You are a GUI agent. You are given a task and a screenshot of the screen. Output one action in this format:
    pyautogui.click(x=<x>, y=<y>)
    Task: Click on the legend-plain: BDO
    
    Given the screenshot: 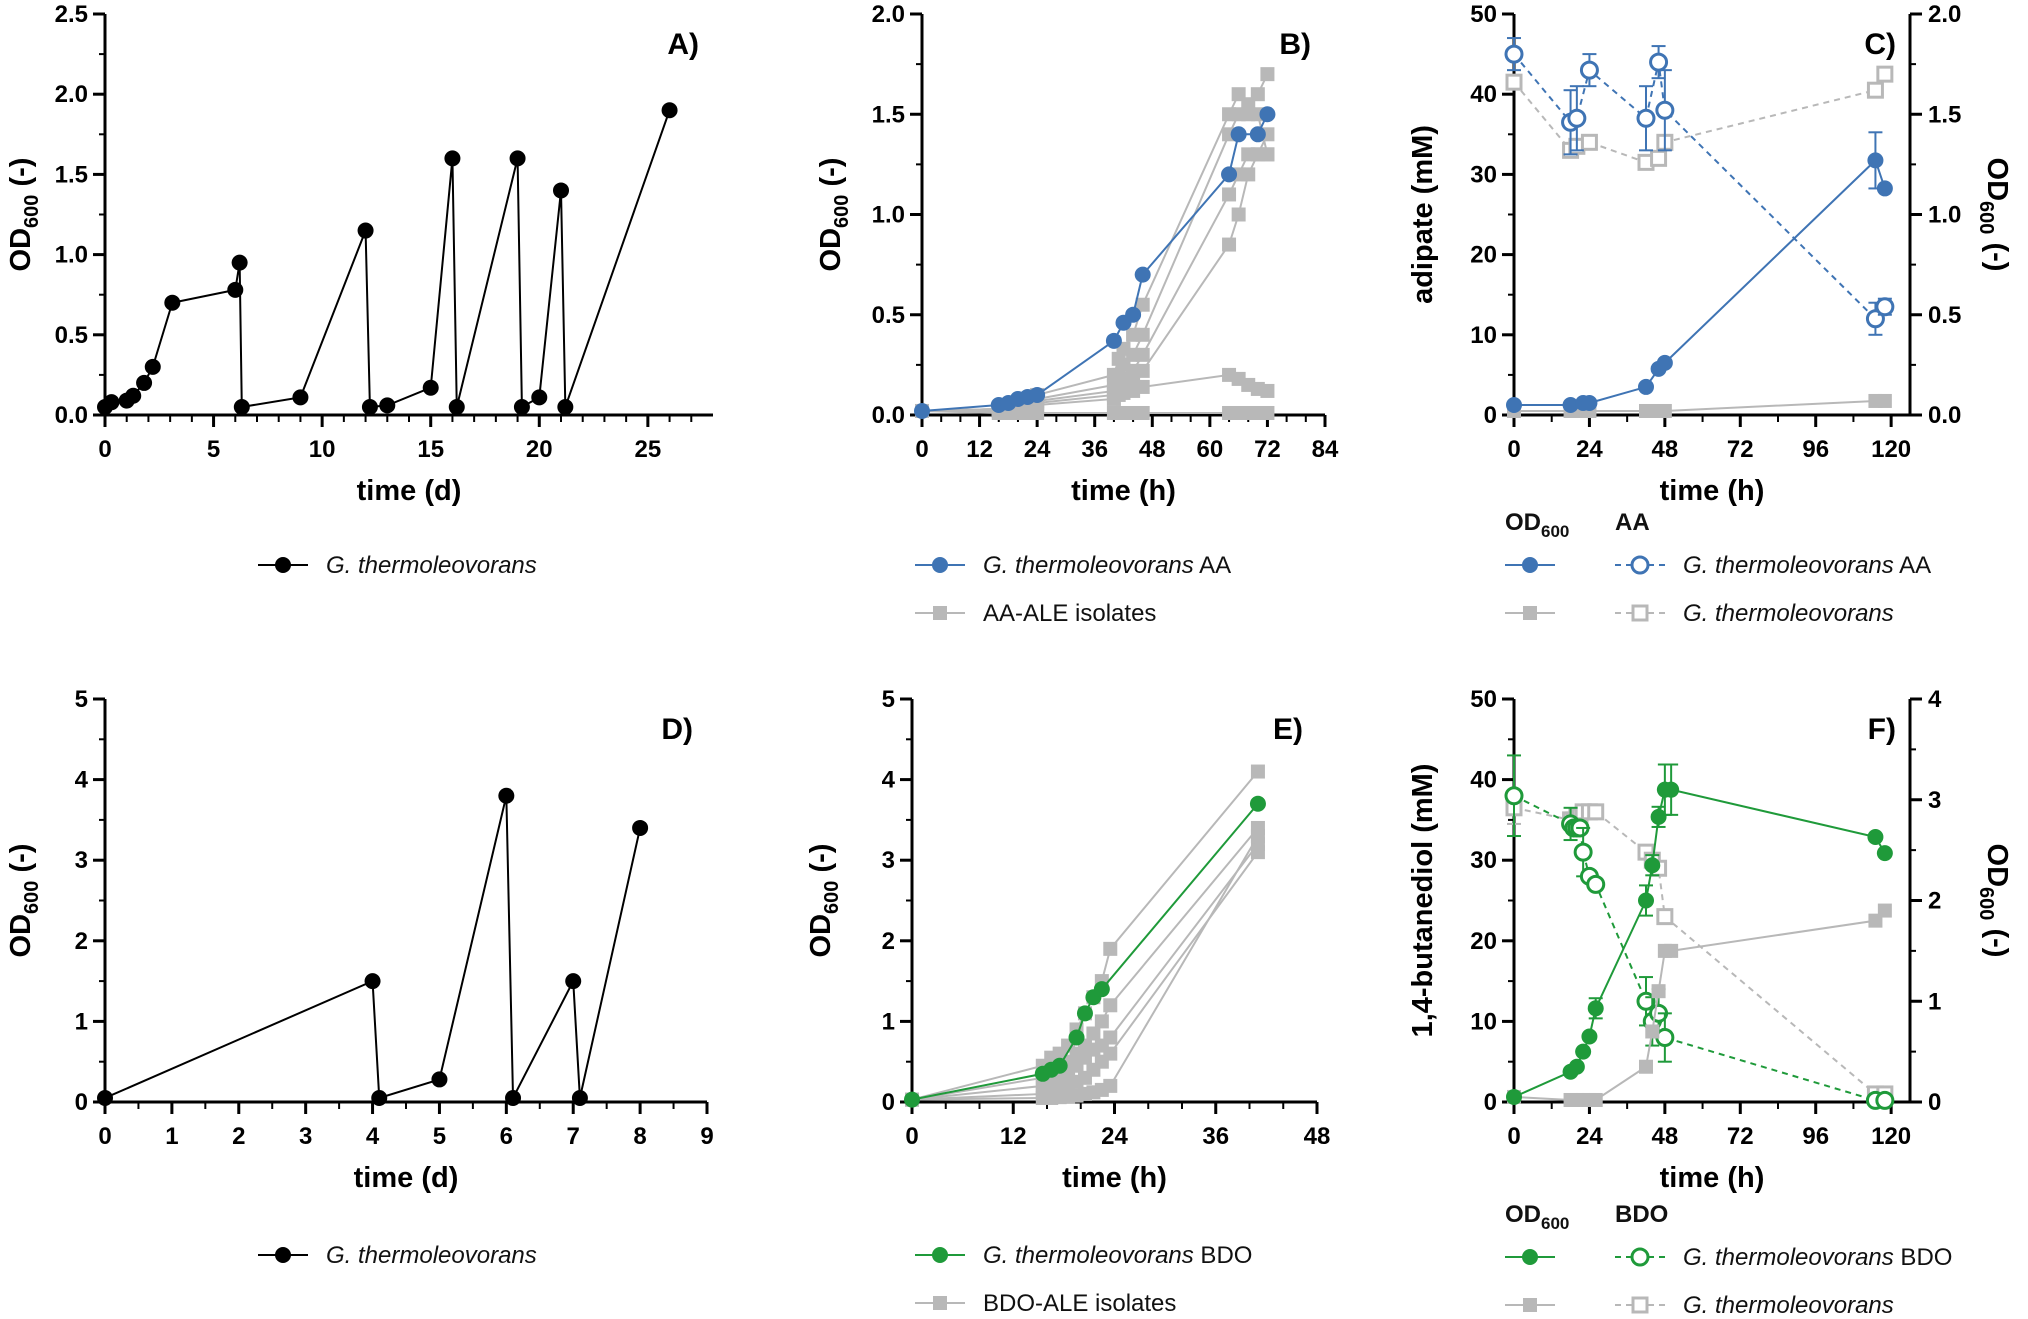 What is the action you would take?
    pyautogui.click(x=1923, y=1257)
    